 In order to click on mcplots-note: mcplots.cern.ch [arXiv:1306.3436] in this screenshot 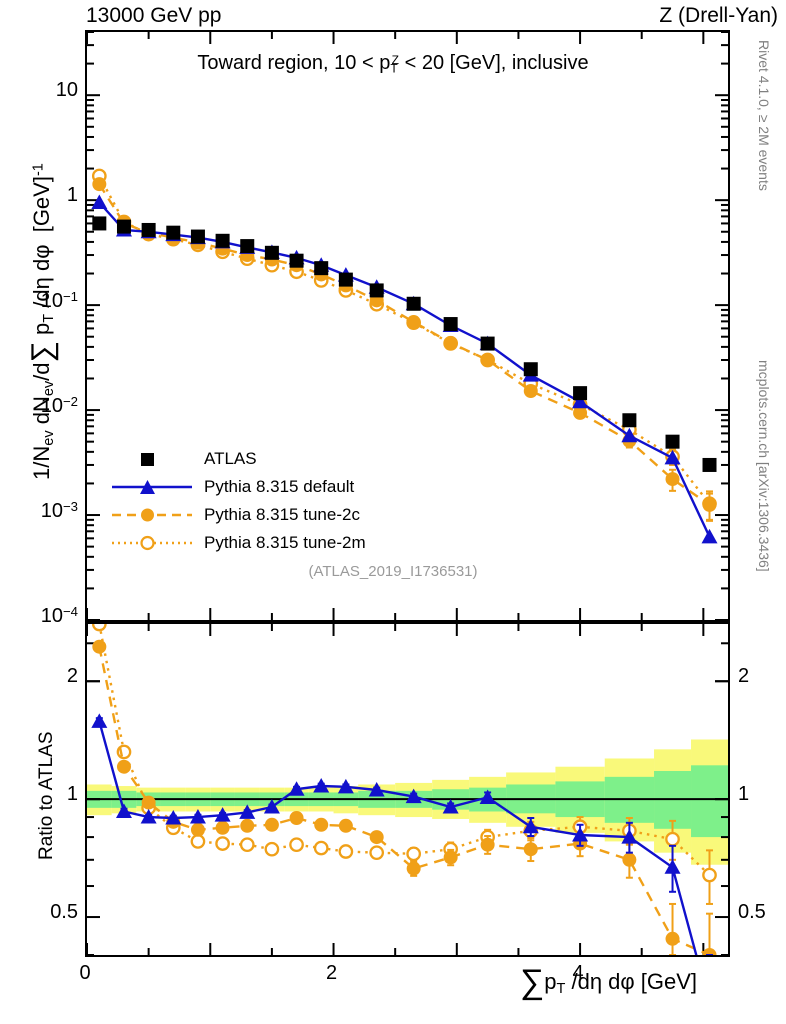, I will do `click(764, 466)`.